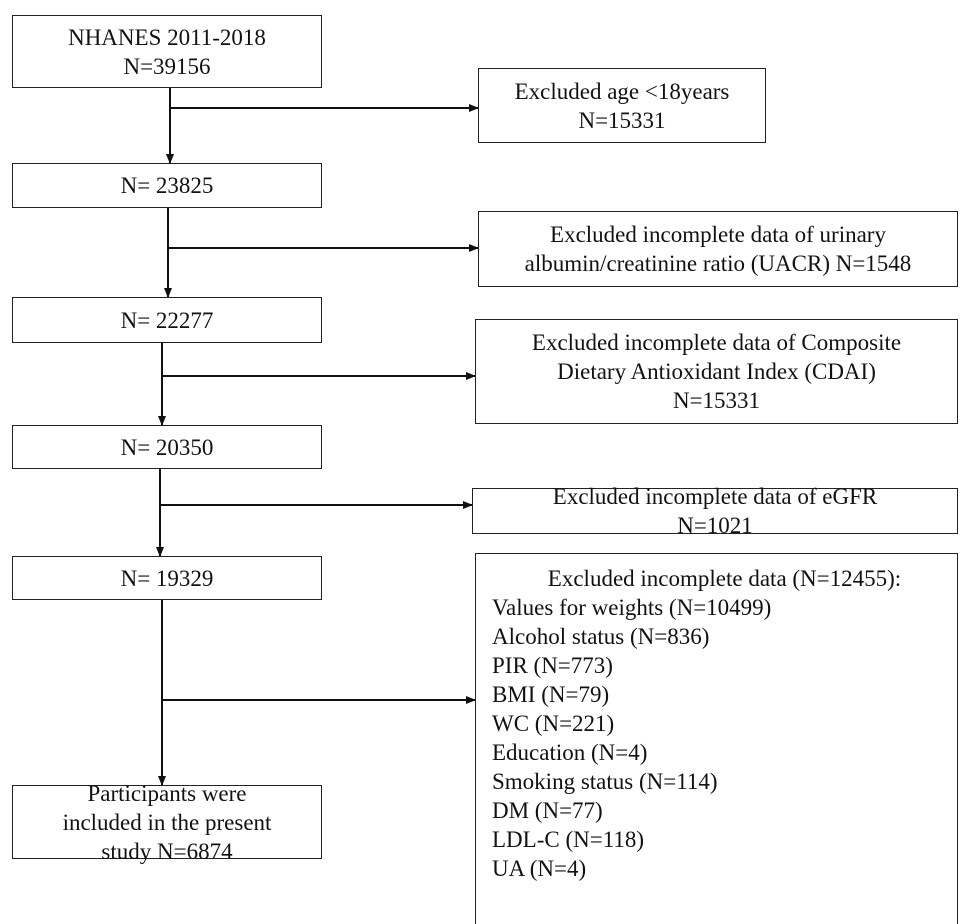  What do you see at coordinates (622, 91) in the screenshot?
I see `box-text: Excluded age <18years` at bounding box center [622, 91].